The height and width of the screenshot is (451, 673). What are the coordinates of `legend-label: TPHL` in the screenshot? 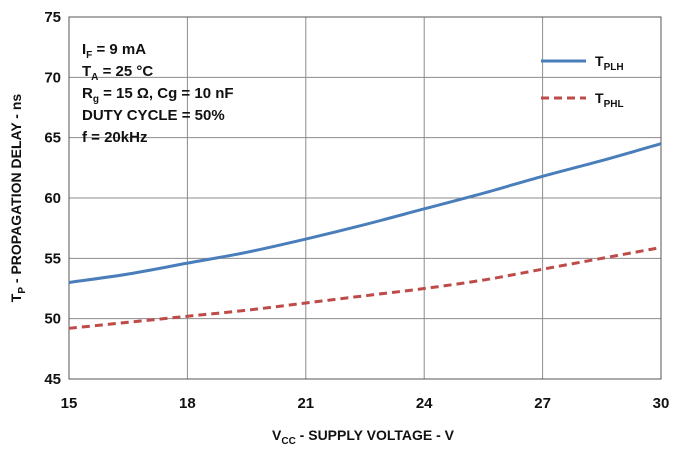 It's located at (609, 100).